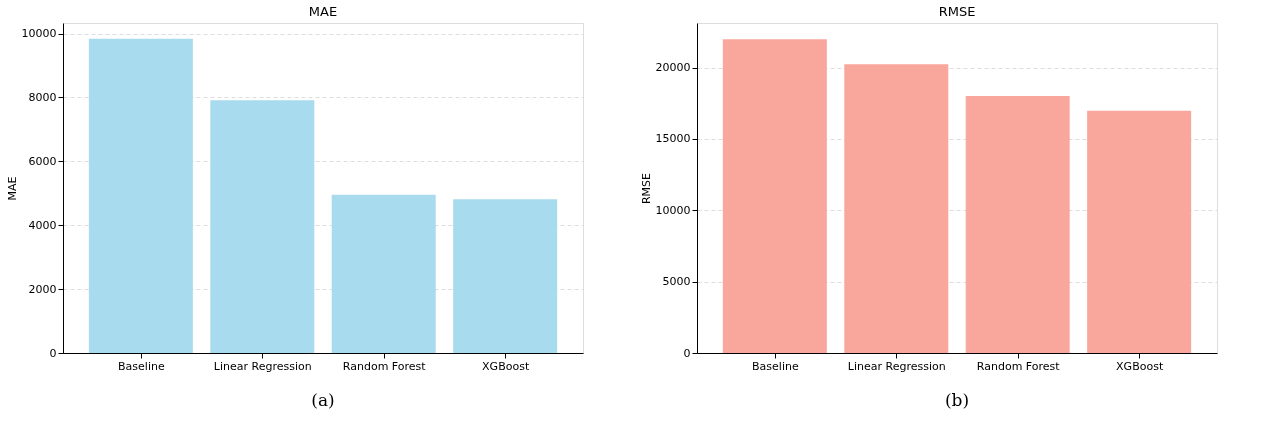 This screenshot has height=441, width=1274. I want to click on text: (a), so click(323, 400).